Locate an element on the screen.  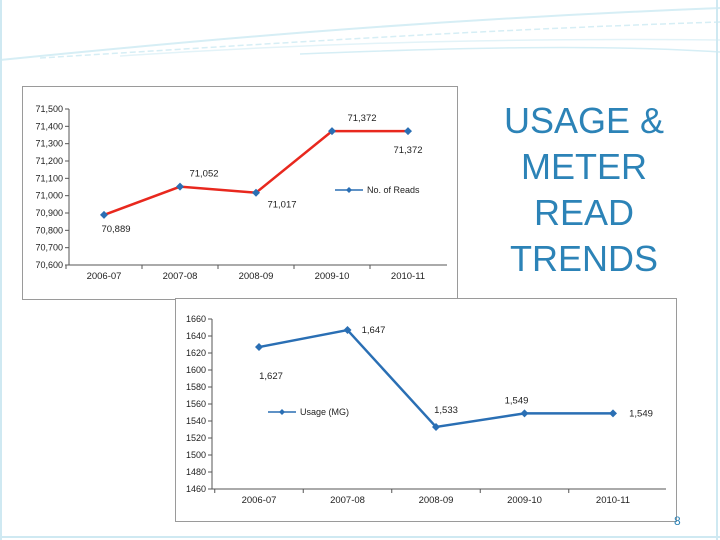
data-label: 71,017 is located at coordinates (281, 205).